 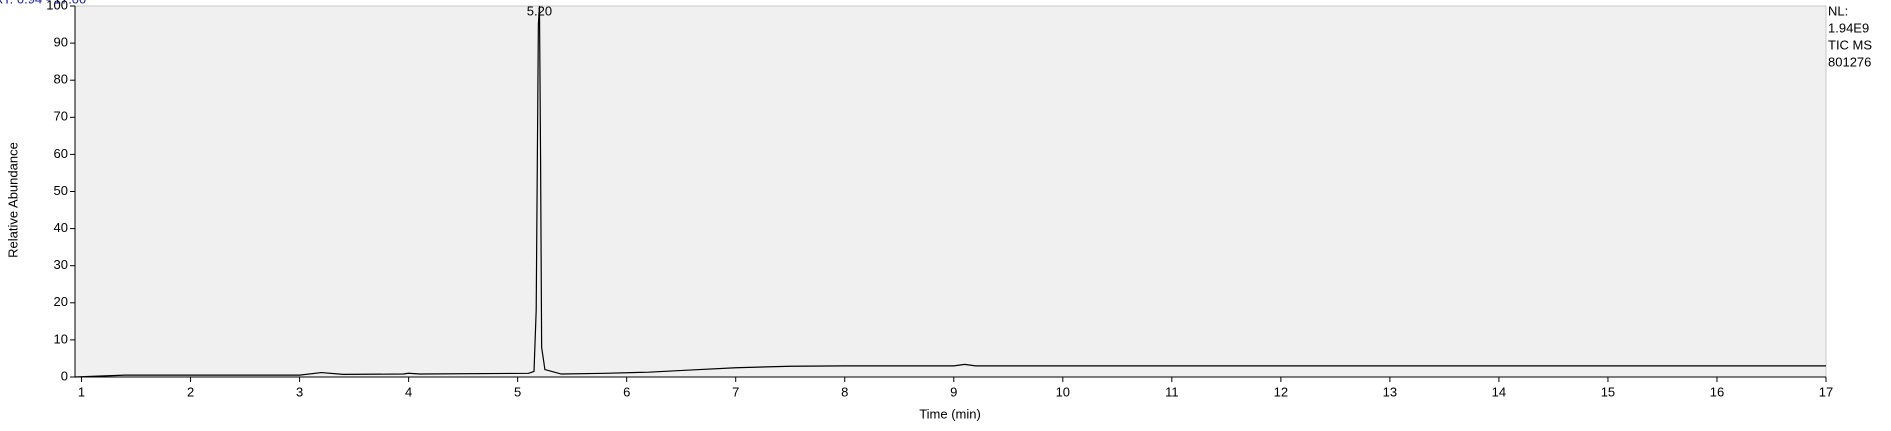 I want to click on x-axis-label: Time (min), so click(x=950, y=413).